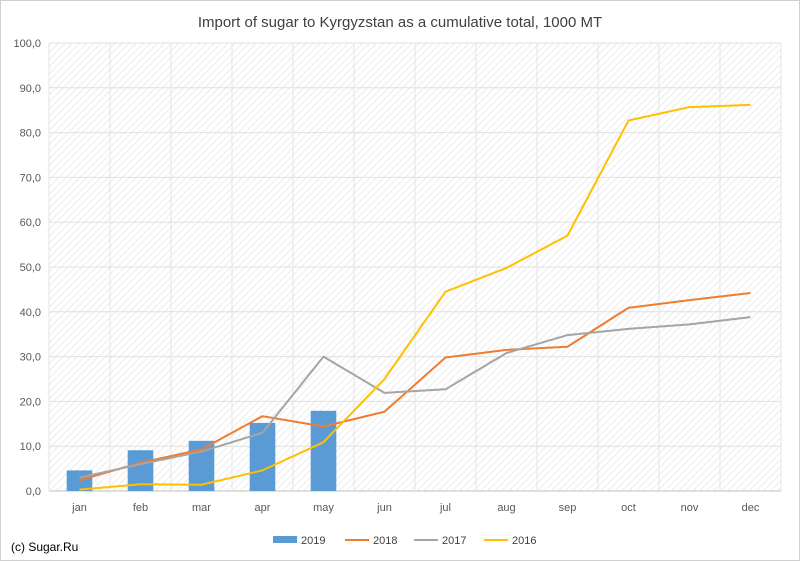 Image resolution: width=800 pixels, height=561 pixels. I want to click on y-tick-label: 10,0, so click(30, 447).